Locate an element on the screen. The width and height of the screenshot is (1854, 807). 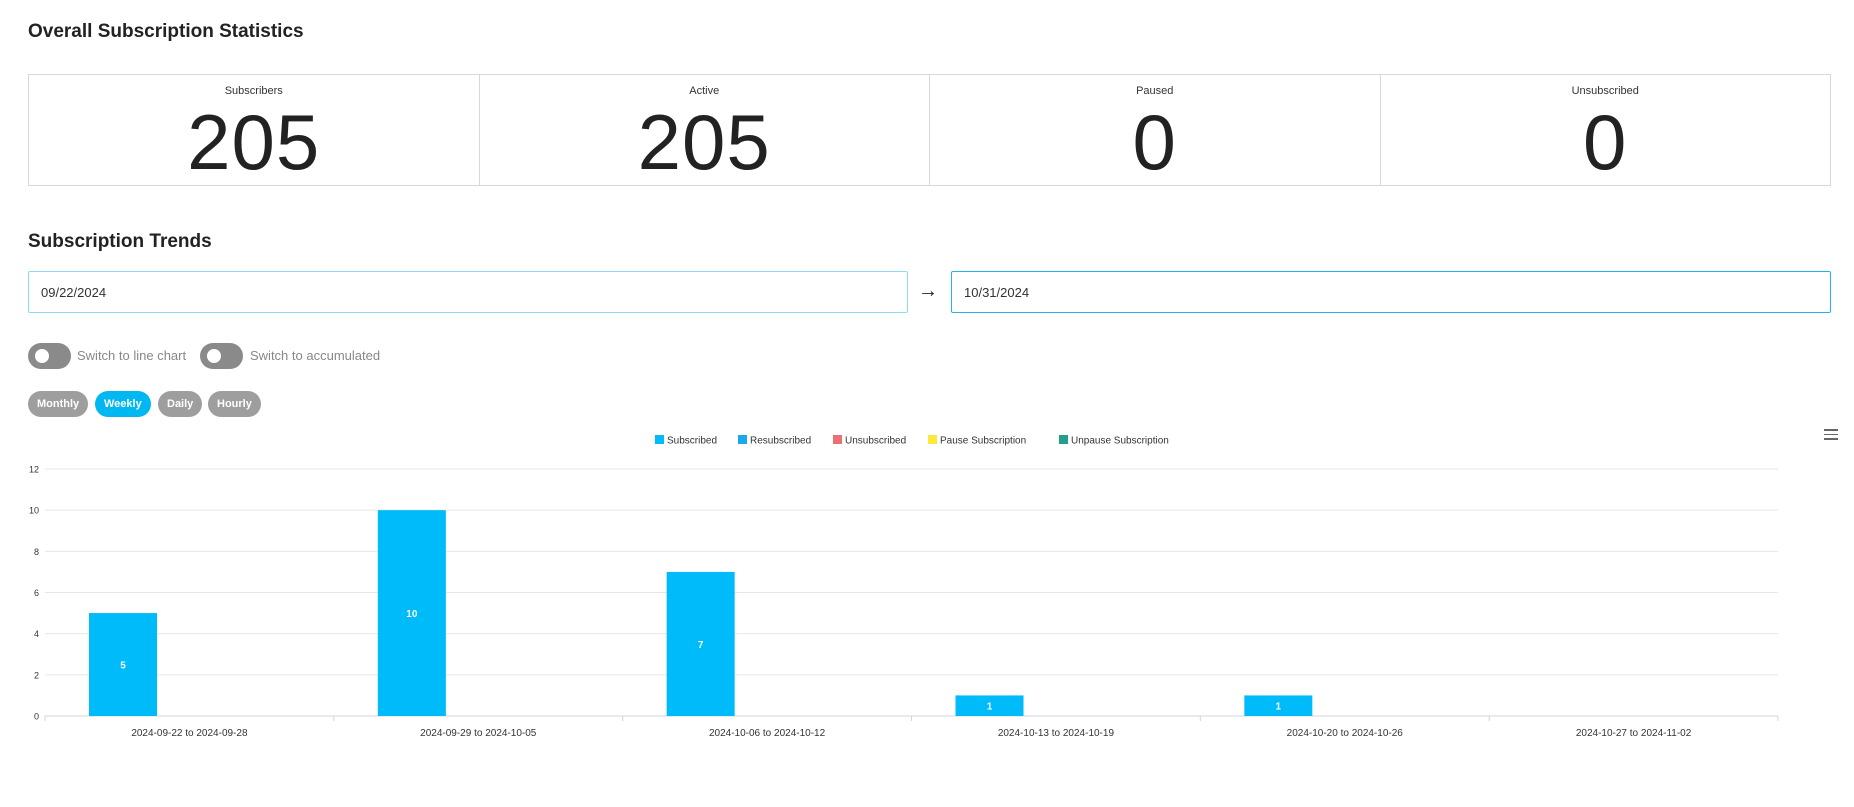
y-tick-label: 6 is located at coordinates (36, 593).